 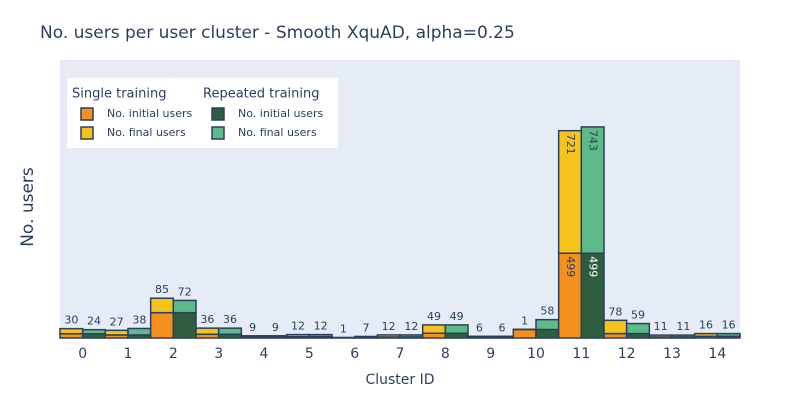 I want to click on x-tick-label: 7, so click(x=400, y=354).